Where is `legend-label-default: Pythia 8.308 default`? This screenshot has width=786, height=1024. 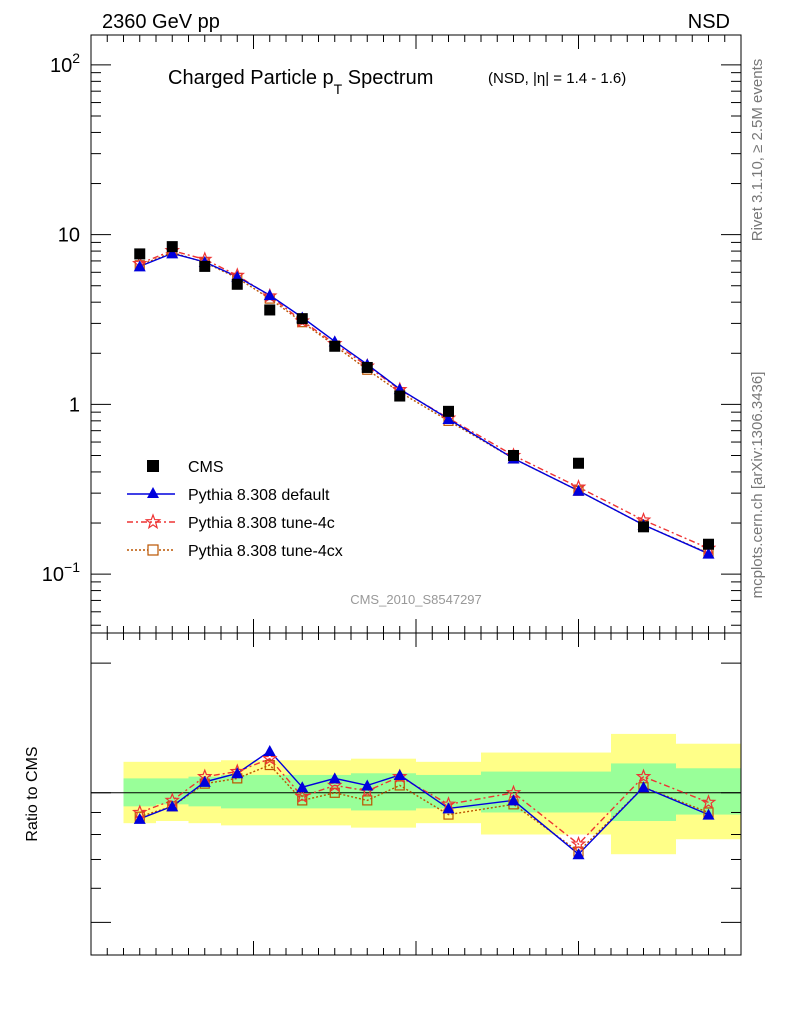
legend-label-default: Pythia 8.308 default is located at coordinates (259, 495).